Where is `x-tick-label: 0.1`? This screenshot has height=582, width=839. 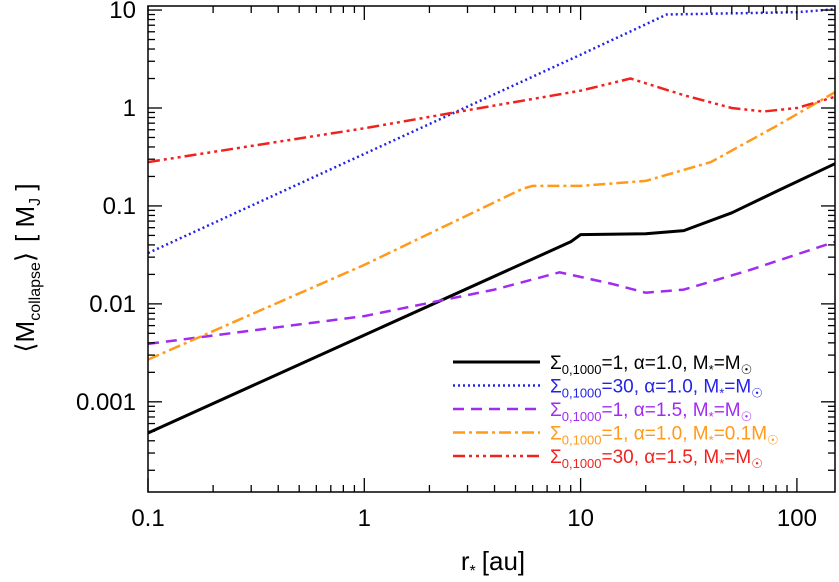 x-tick-label: 0.1 is located at coordinates (147, 518).